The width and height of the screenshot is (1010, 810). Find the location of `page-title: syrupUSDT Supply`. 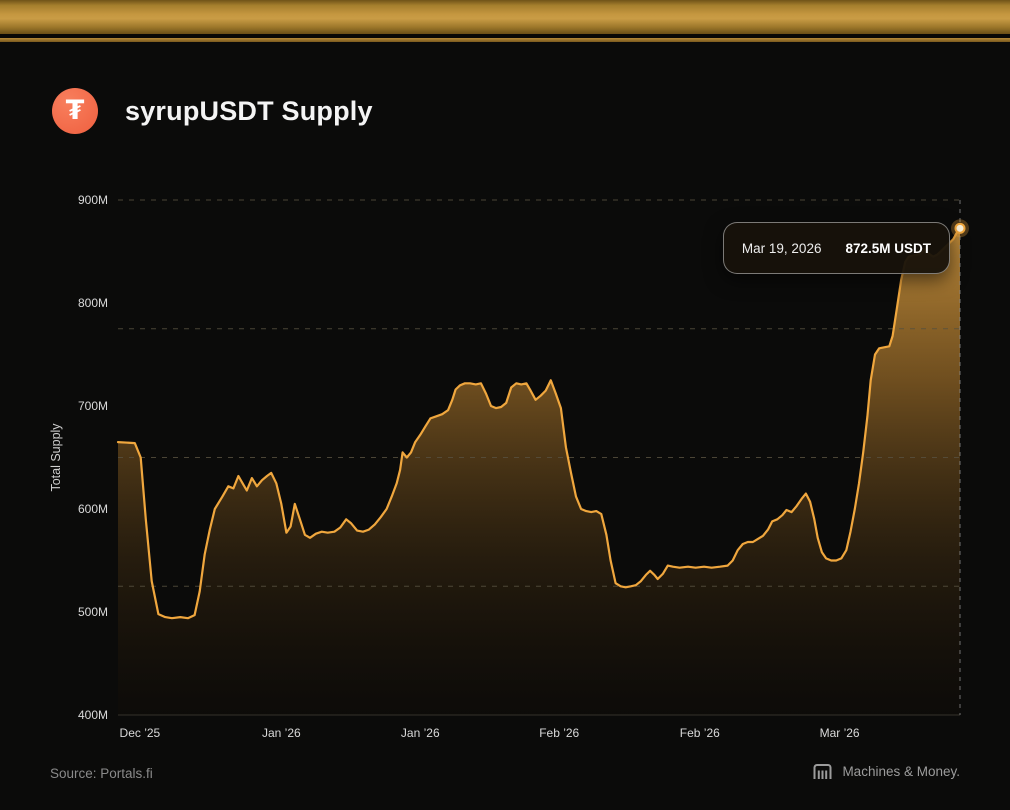

page-title: syrupUSDT Supply is located at coordinates (249, 110).